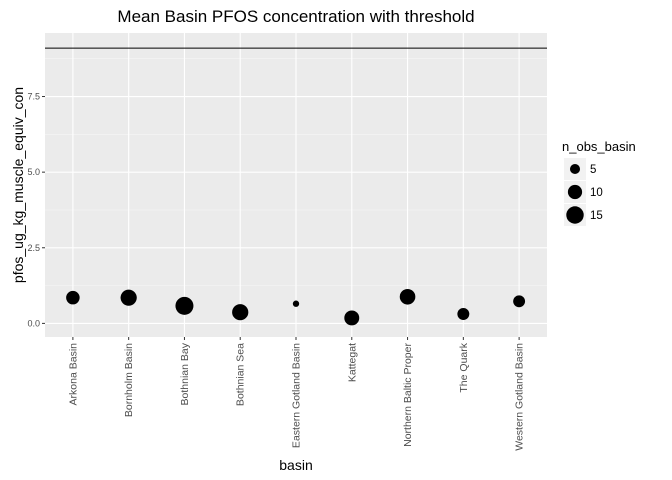 The image size is (672, 480). I want to click on x-tick-label: Kattegat, so click(352, 362).